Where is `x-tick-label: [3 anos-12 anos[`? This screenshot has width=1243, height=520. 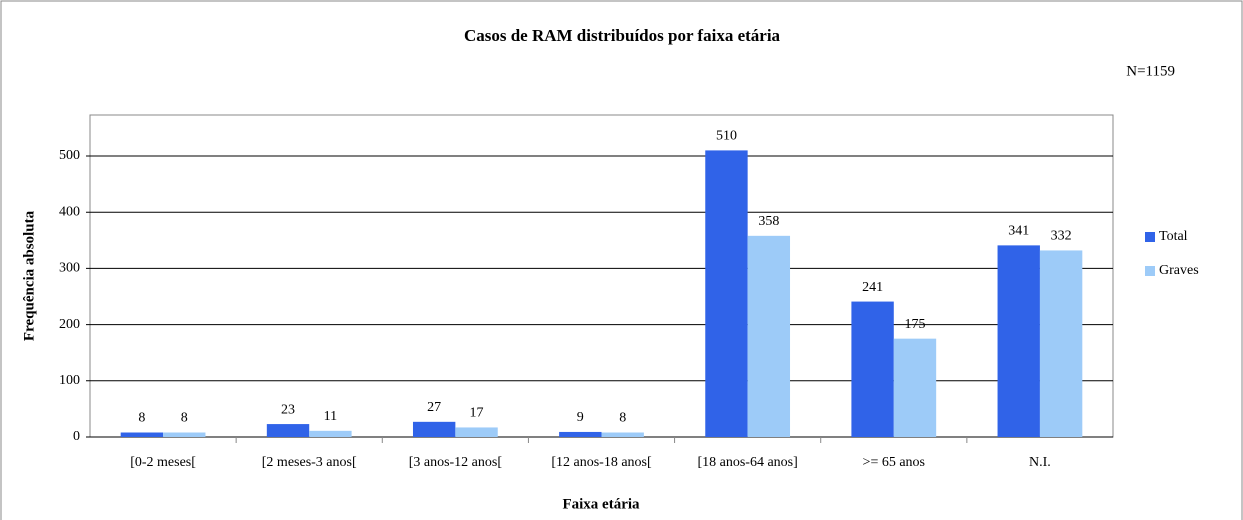
x-tick-label: [3 anos-12 anos[ is located at coordinates (456, 462).